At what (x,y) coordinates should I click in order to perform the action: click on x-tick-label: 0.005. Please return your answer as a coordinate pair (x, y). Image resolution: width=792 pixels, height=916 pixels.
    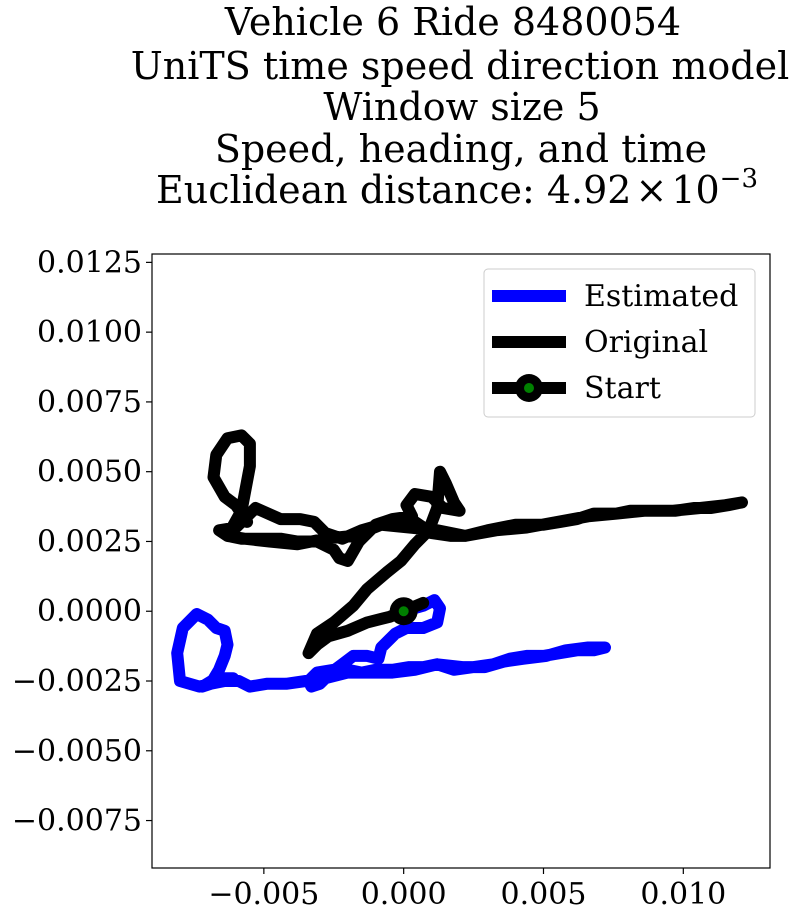
    Looking at the image, I should click on (544, 894).